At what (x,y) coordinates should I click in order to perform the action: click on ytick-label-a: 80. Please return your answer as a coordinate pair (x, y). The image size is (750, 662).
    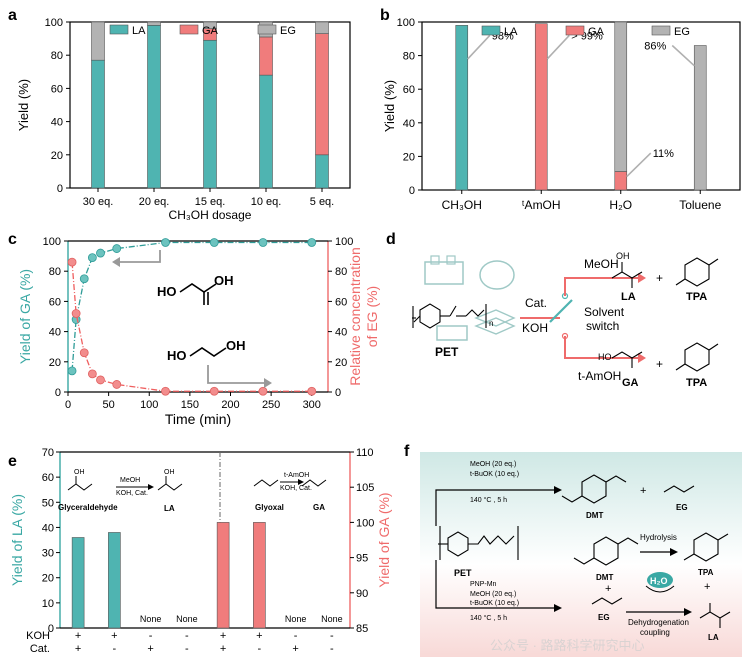
    Looking at the image, I should click on (57, 56).